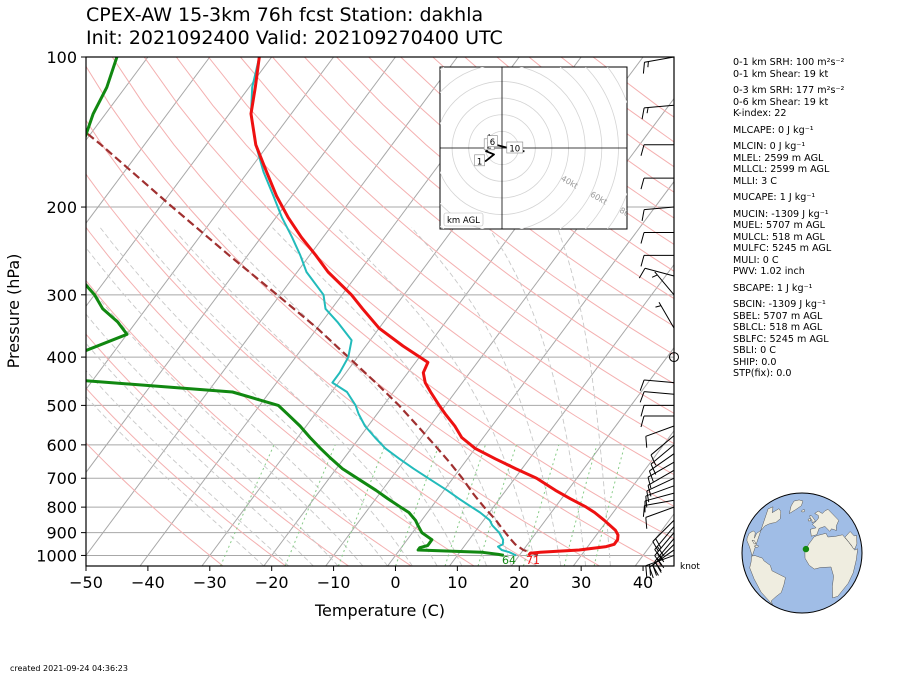 This screenshot has height=675, width=906. I want to click on x-tick-label: −50, so click(86, 582).